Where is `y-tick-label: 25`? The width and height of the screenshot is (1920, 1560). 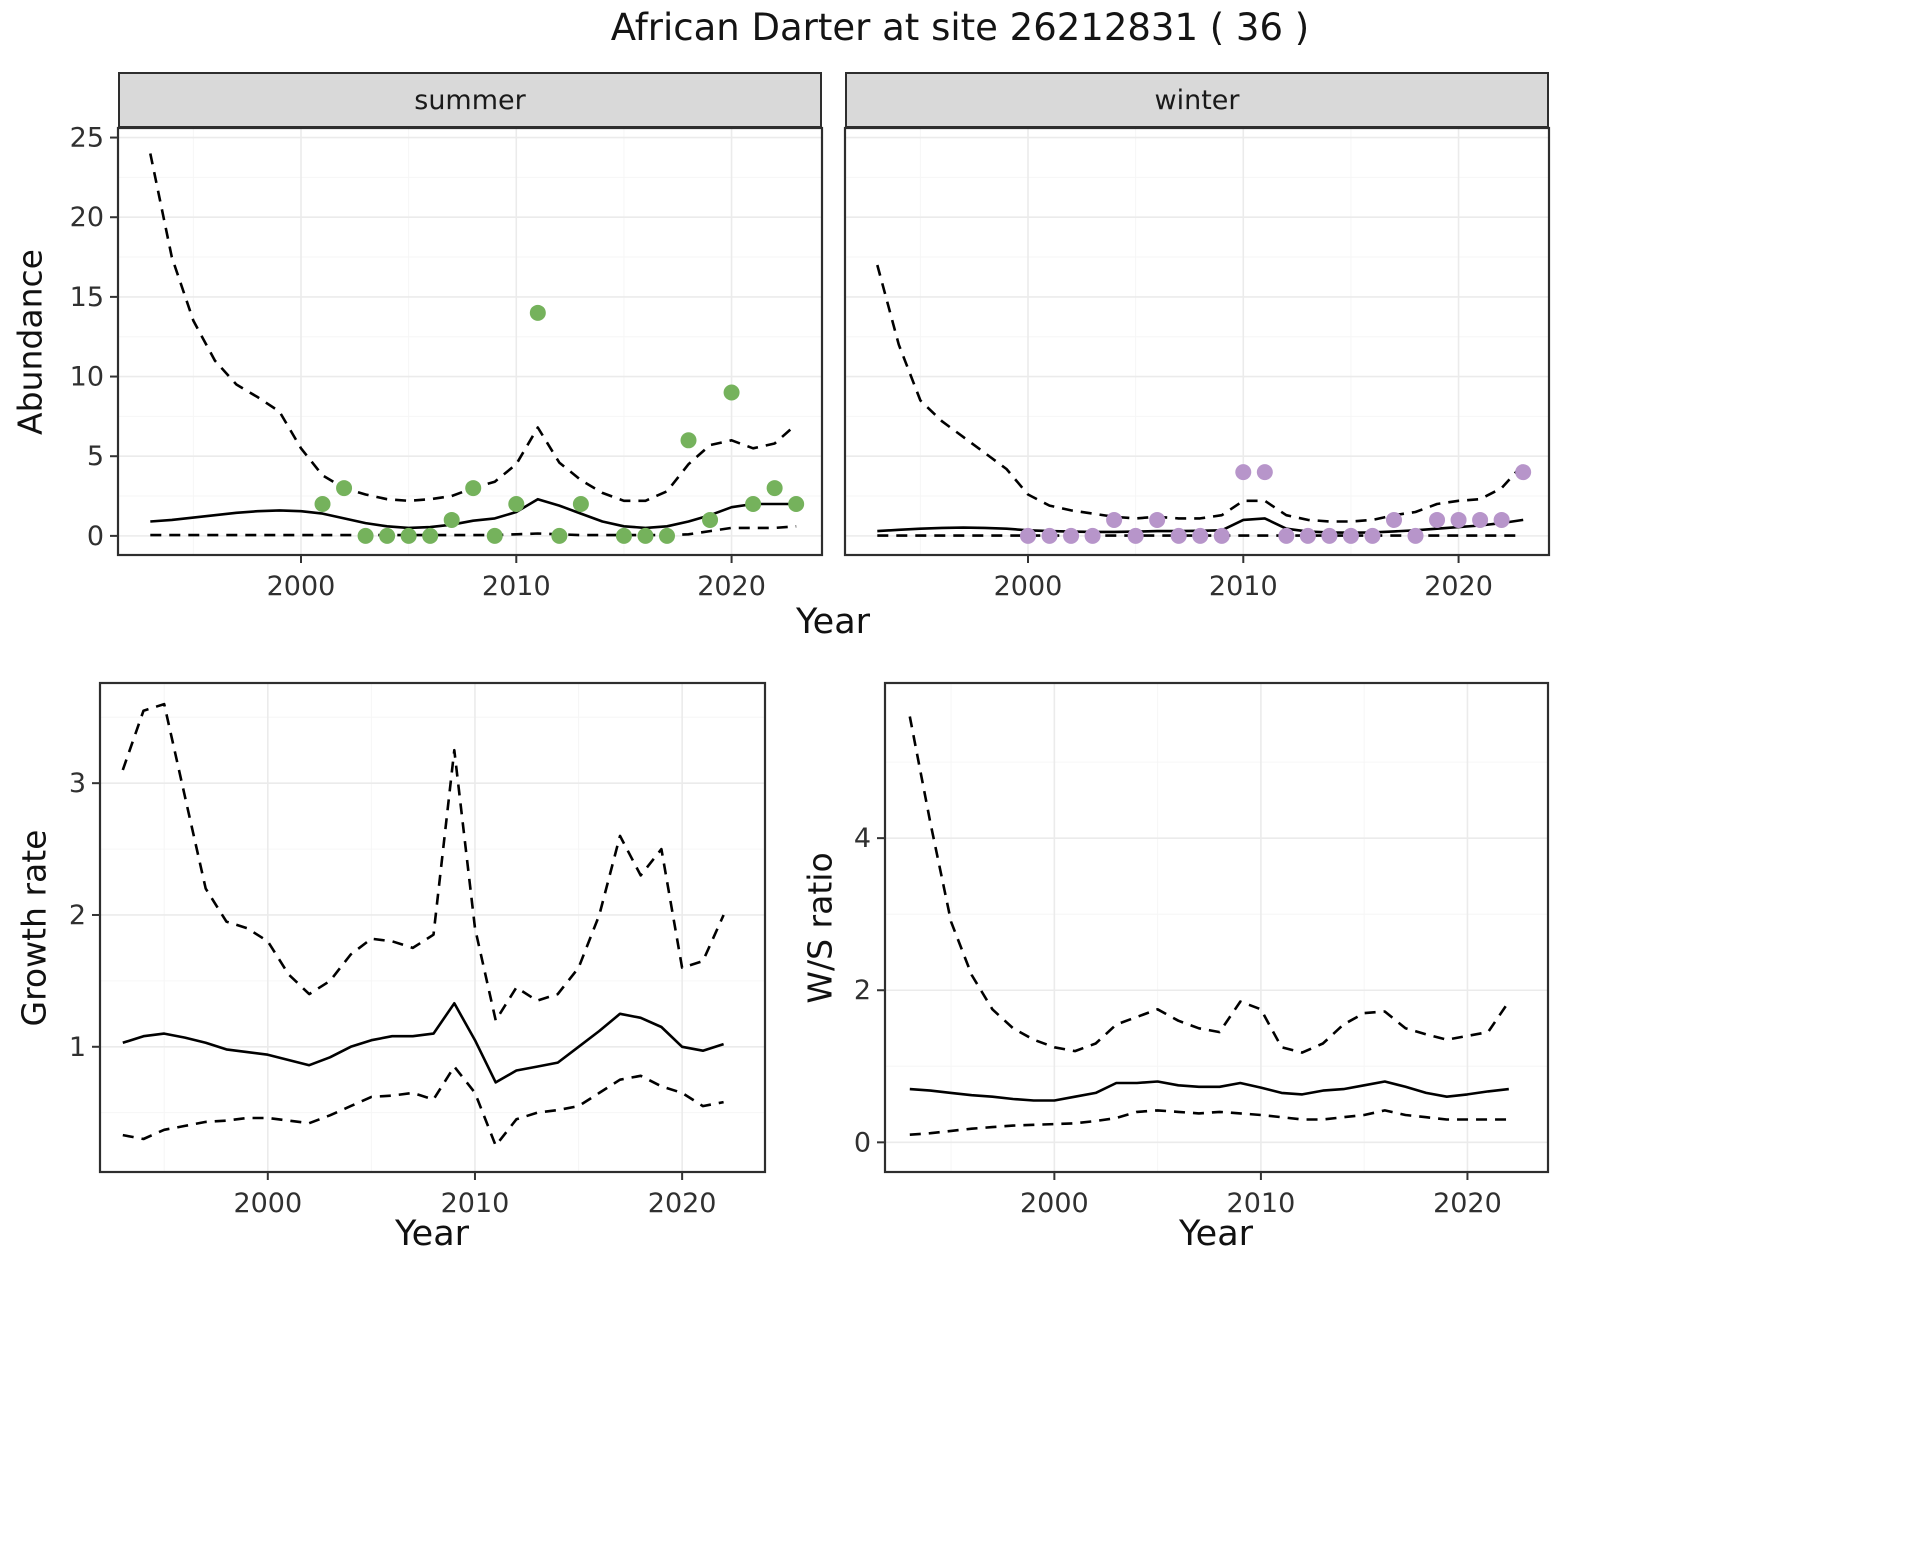
y-tick-label: 25 is located at coordinates (87, 138).